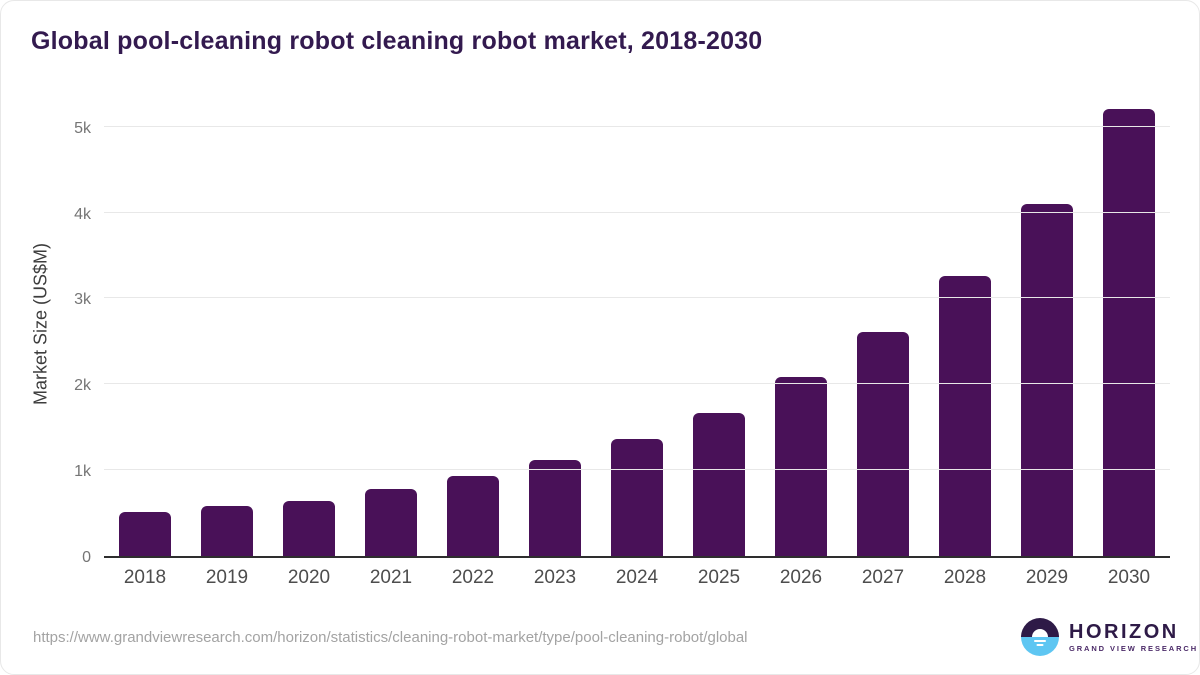  What do you see at coordinates (86, 557) in the screenshot?
I see `y-tick-label: 0` at bounding box center [86, 557].